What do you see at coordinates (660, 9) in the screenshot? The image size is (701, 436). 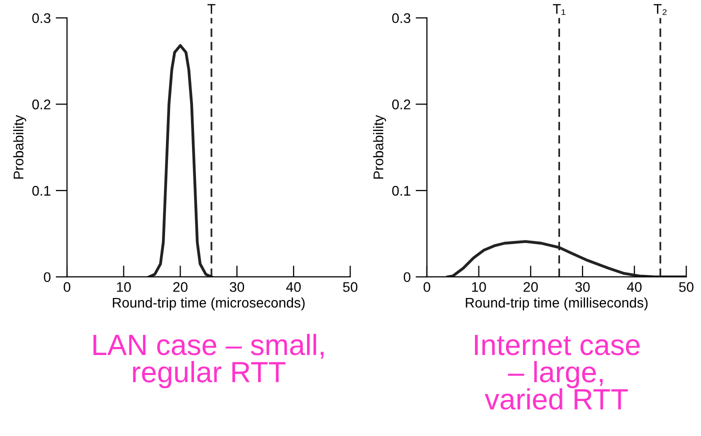 I see `ref-line-label: T₂` at bounding box center [660, 9].